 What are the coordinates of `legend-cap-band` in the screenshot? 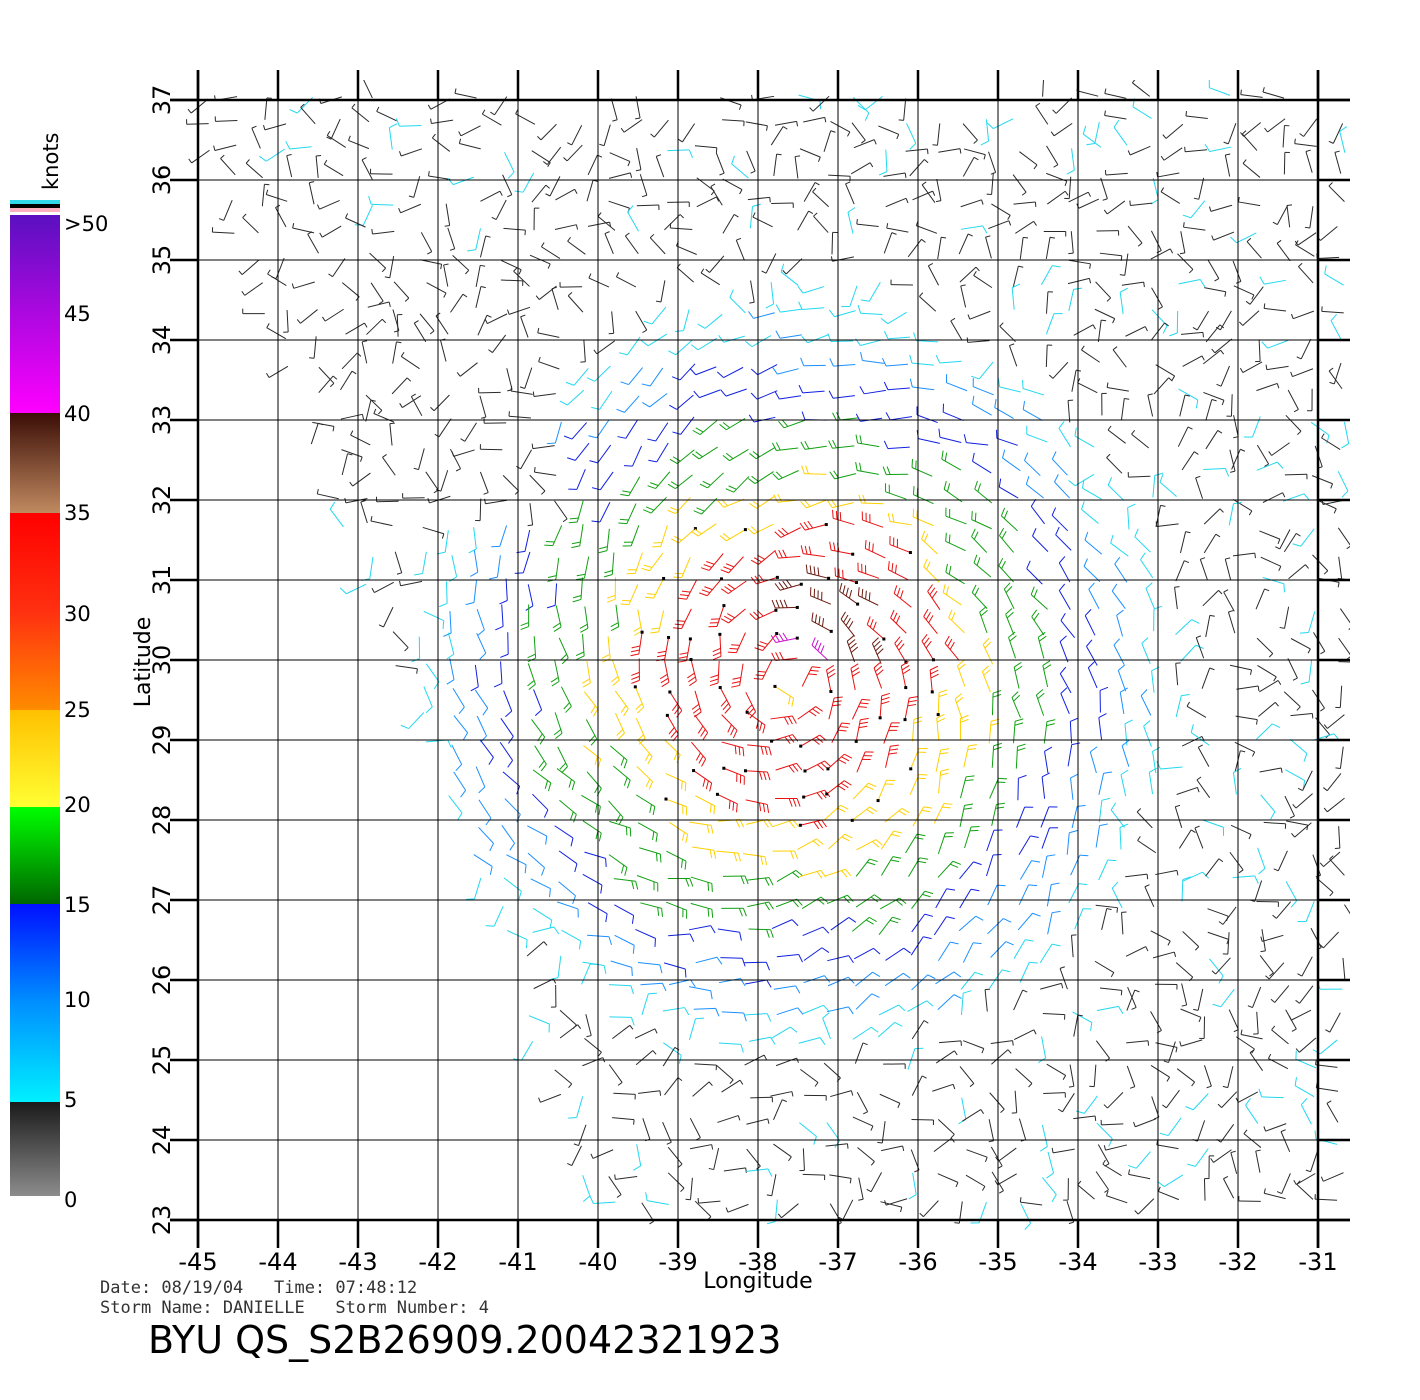 It's located at (35, 206).